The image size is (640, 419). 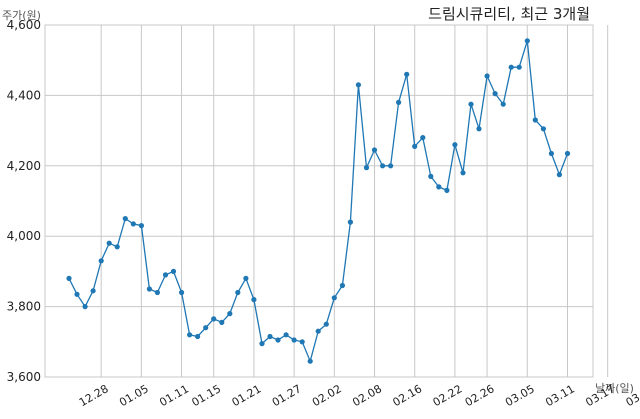 What do you see at coordinates (24, 166) in the screenshot?
I see `y-tick-label: 4,200` at bounding box center [24, 166].